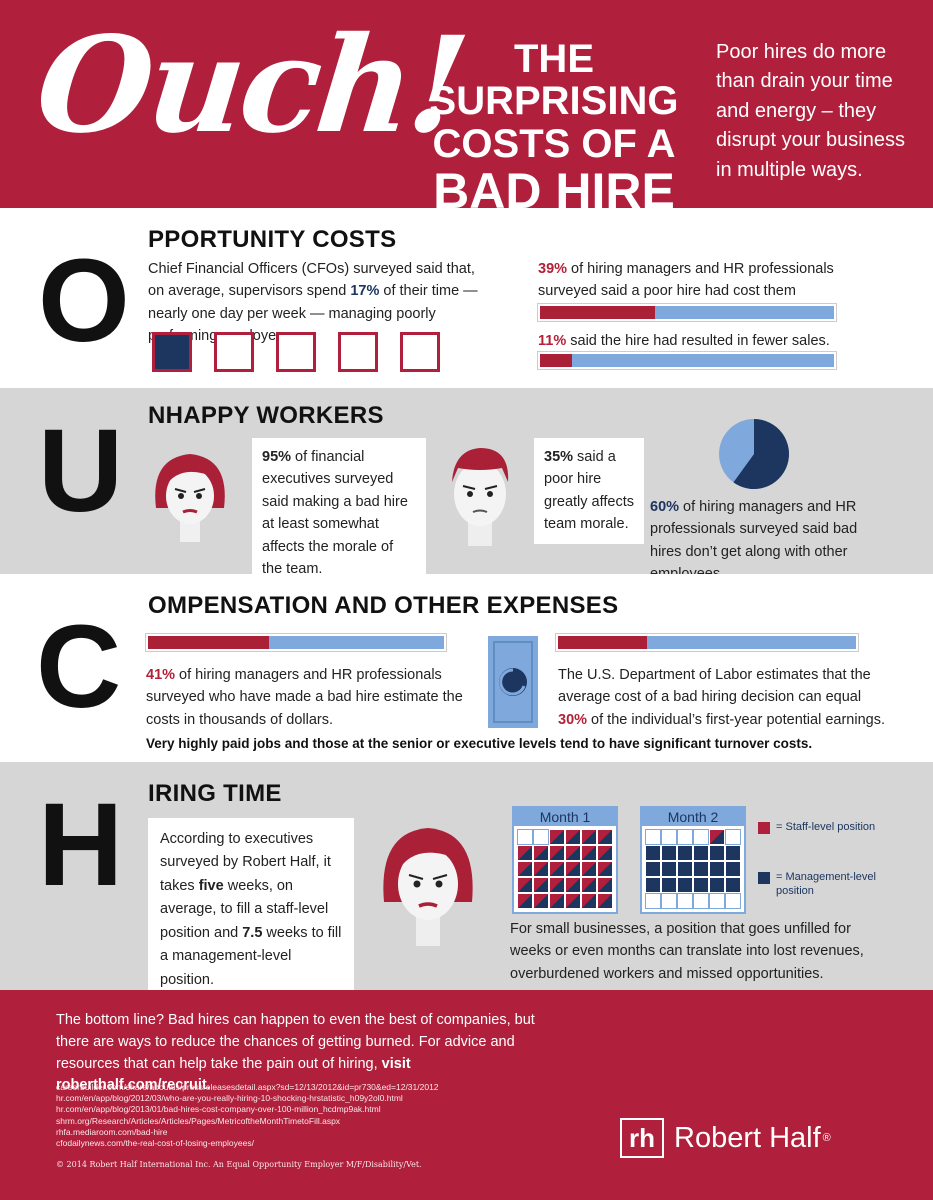  I want to click on money-bill-icon, so click(513, 682).